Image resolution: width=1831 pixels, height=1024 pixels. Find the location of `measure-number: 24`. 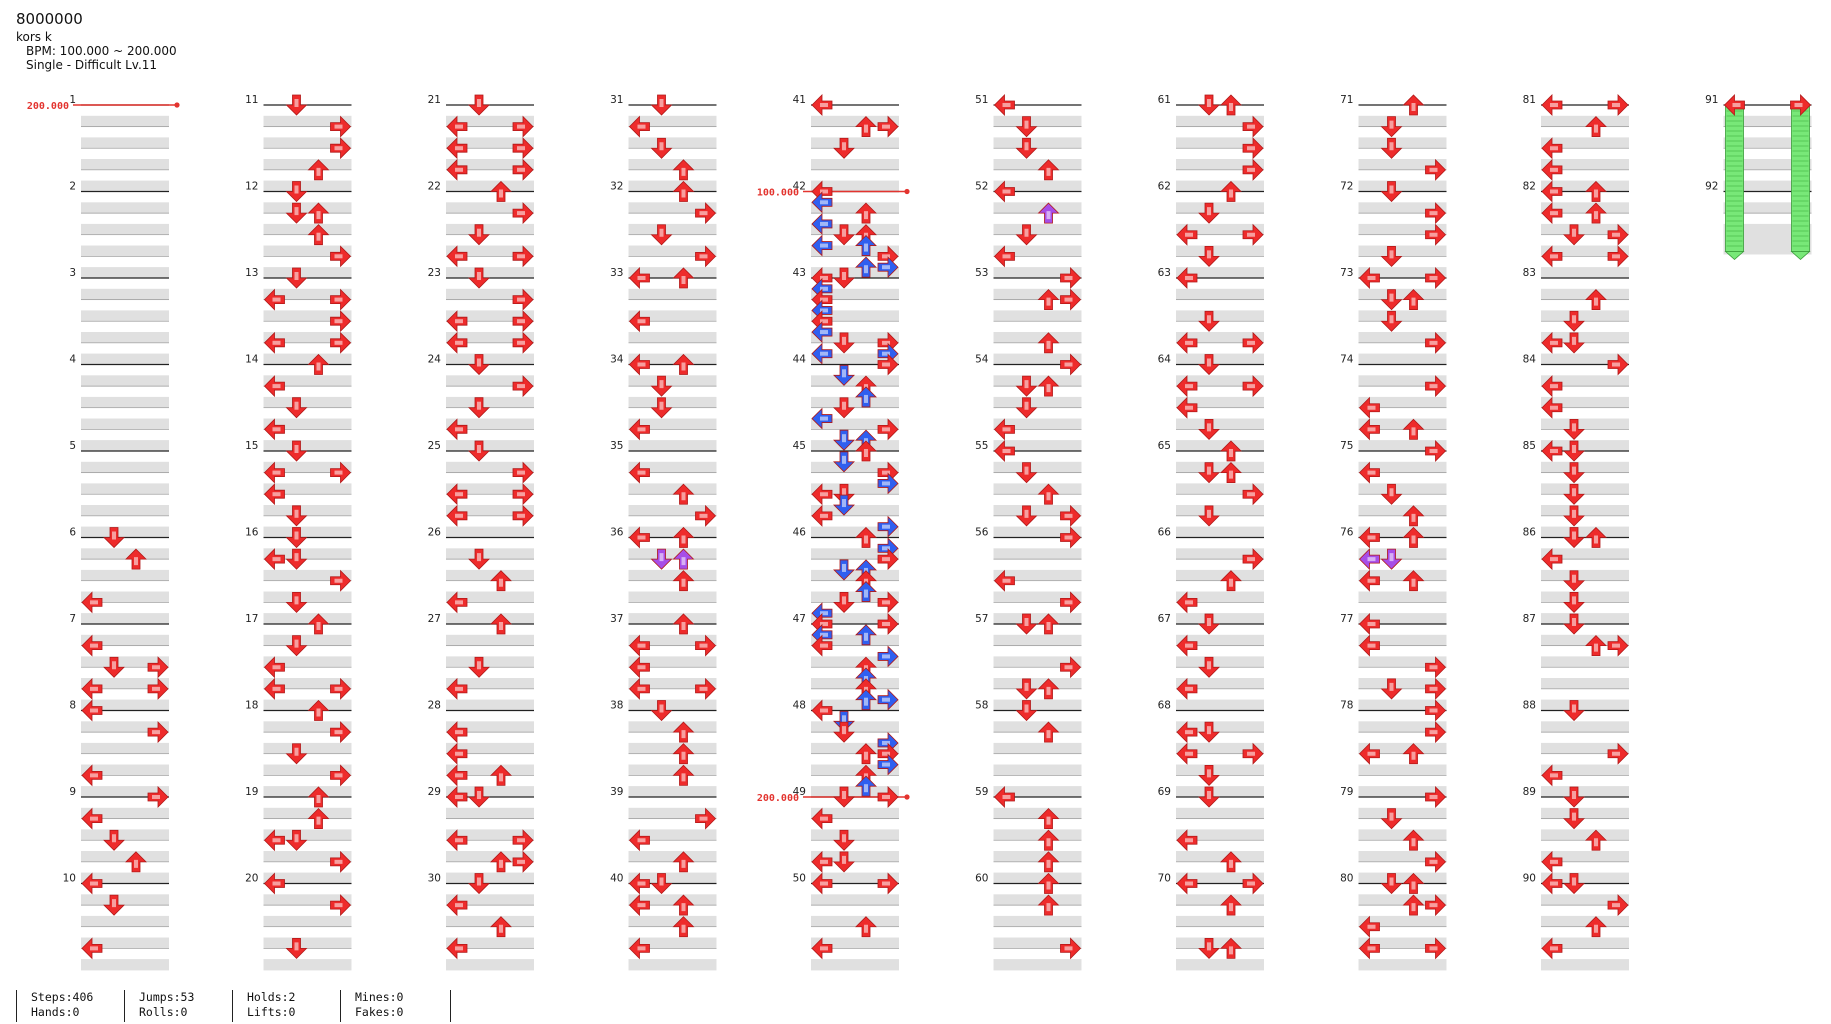

measure-number: 24 is located at coordinates (435, 360).